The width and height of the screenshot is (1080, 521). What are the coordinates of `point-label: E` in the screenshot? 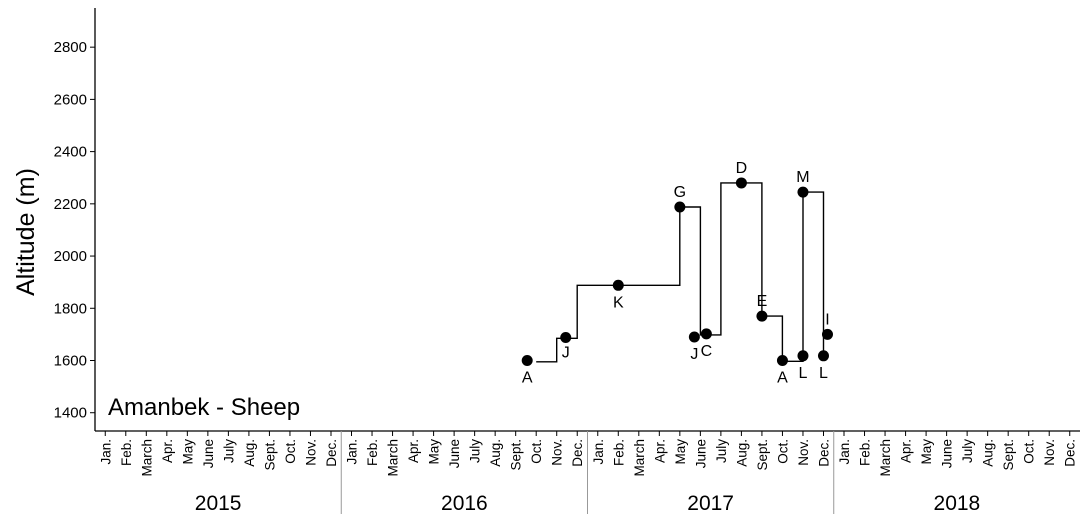 It's located at (762, 301).